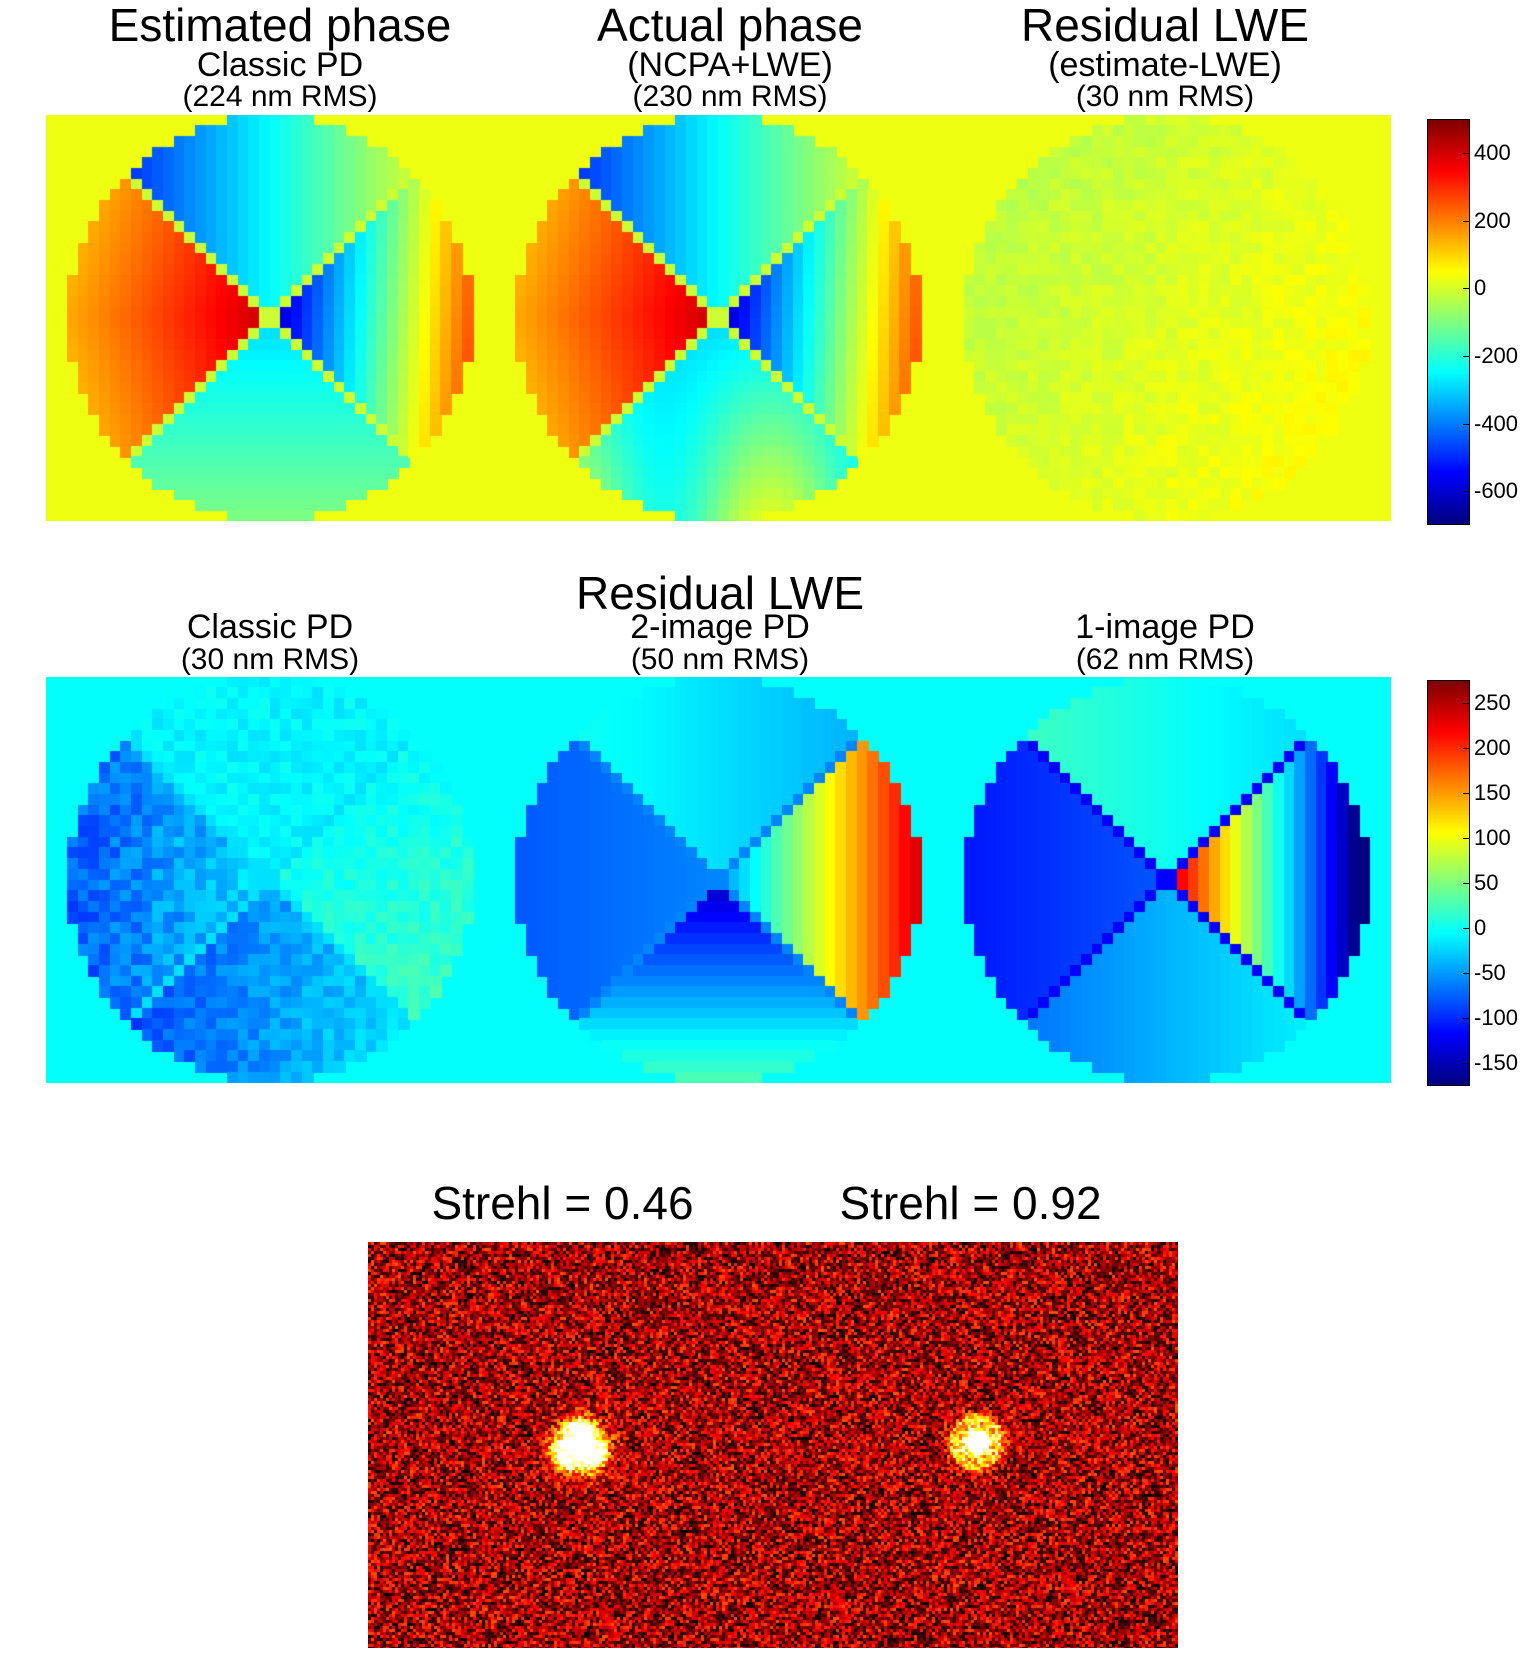 The image size is (1523, 1673). I want to click on middle-panel-1-subtitle: Classic PD, so click(270, 627).